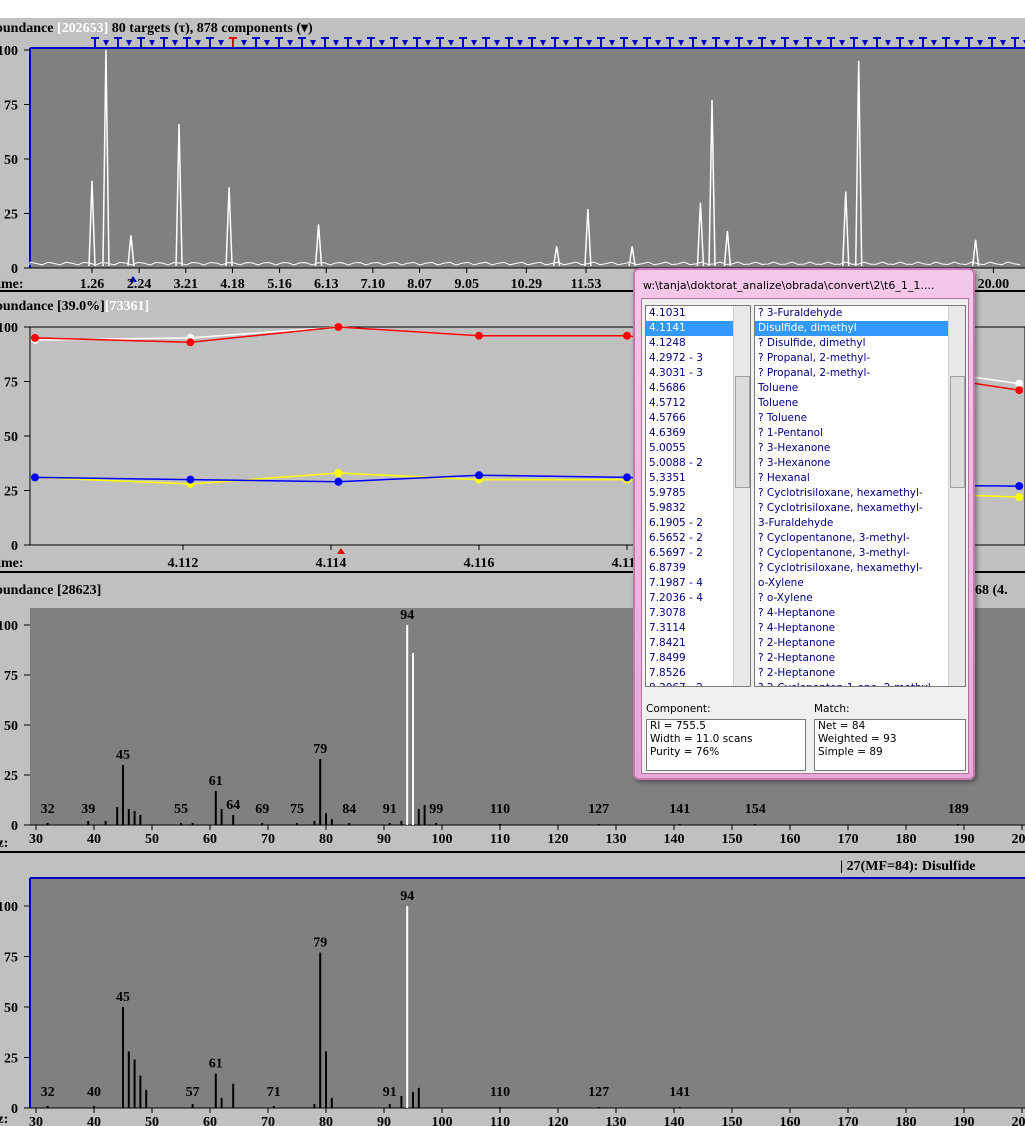 Image resolution: width=1025 pixels, height=1126 pixels. I want to click on list-item: ? Hexanal, so click(784, 478).